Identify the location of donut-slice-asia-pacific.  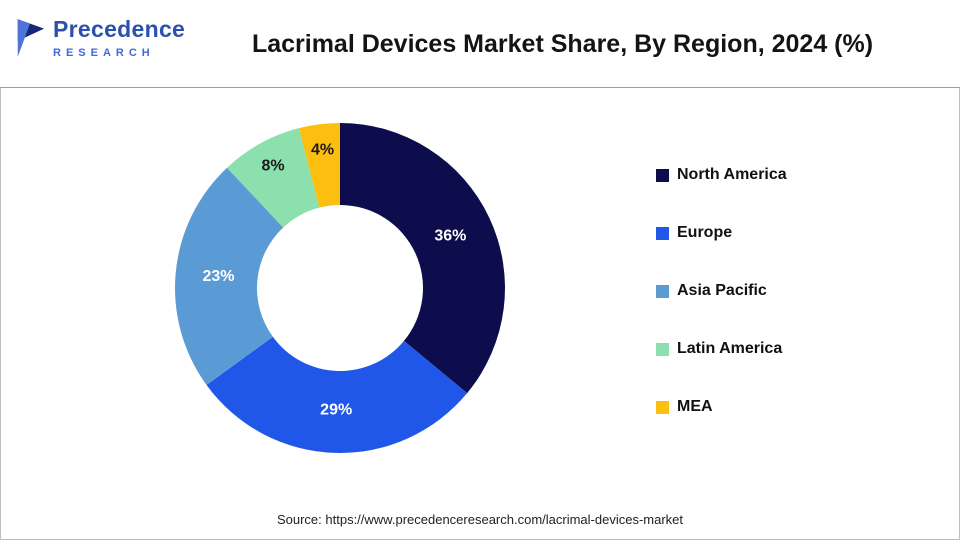
(229, 276).